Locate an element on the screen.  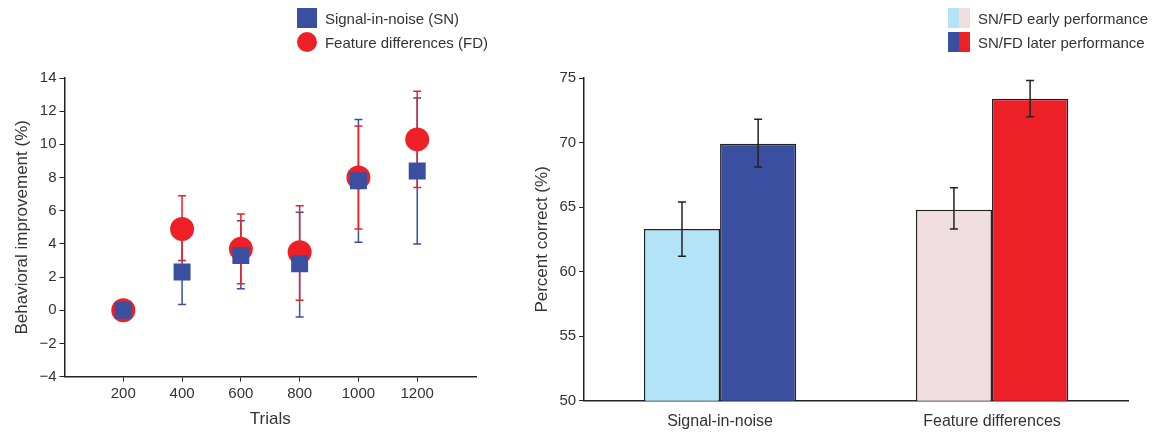
y-tick-label: 14 is located at coordinates (48, 77).